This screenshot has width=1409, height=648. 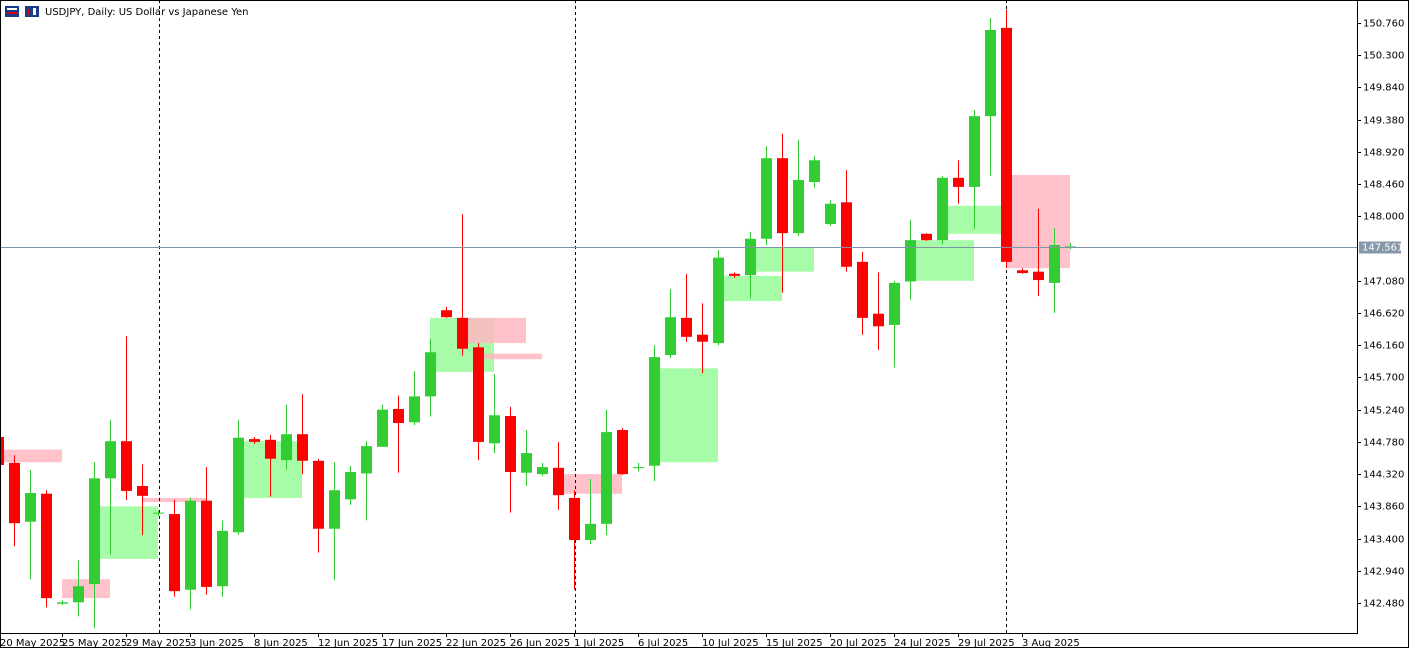 I want to click on x-tick-label: 17 Jun 2025, so click(x=412, y=643).